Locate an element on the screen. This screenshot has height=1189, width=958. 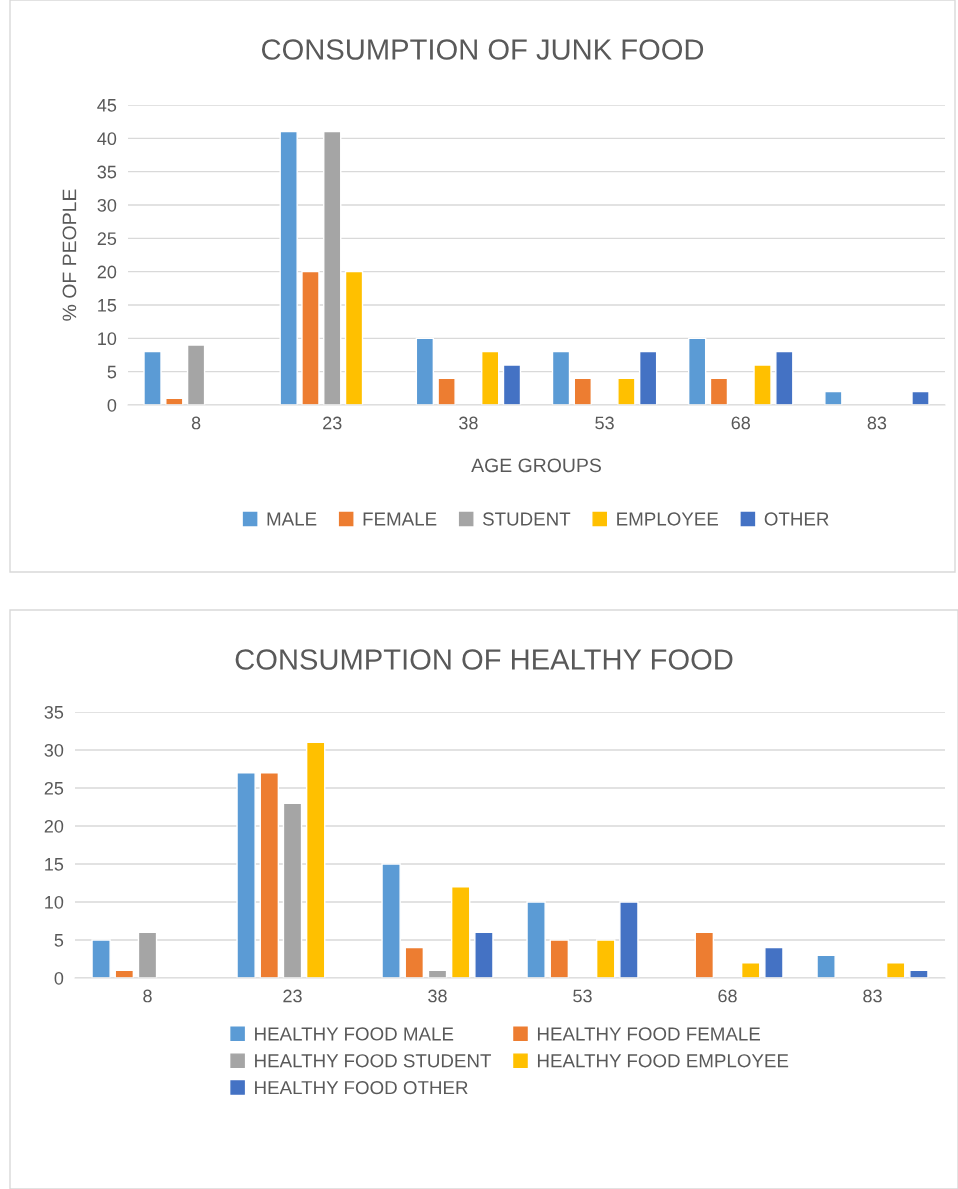
legend-label: HEALTHY FOOD OTHER is located at coordinates (361, 1088).